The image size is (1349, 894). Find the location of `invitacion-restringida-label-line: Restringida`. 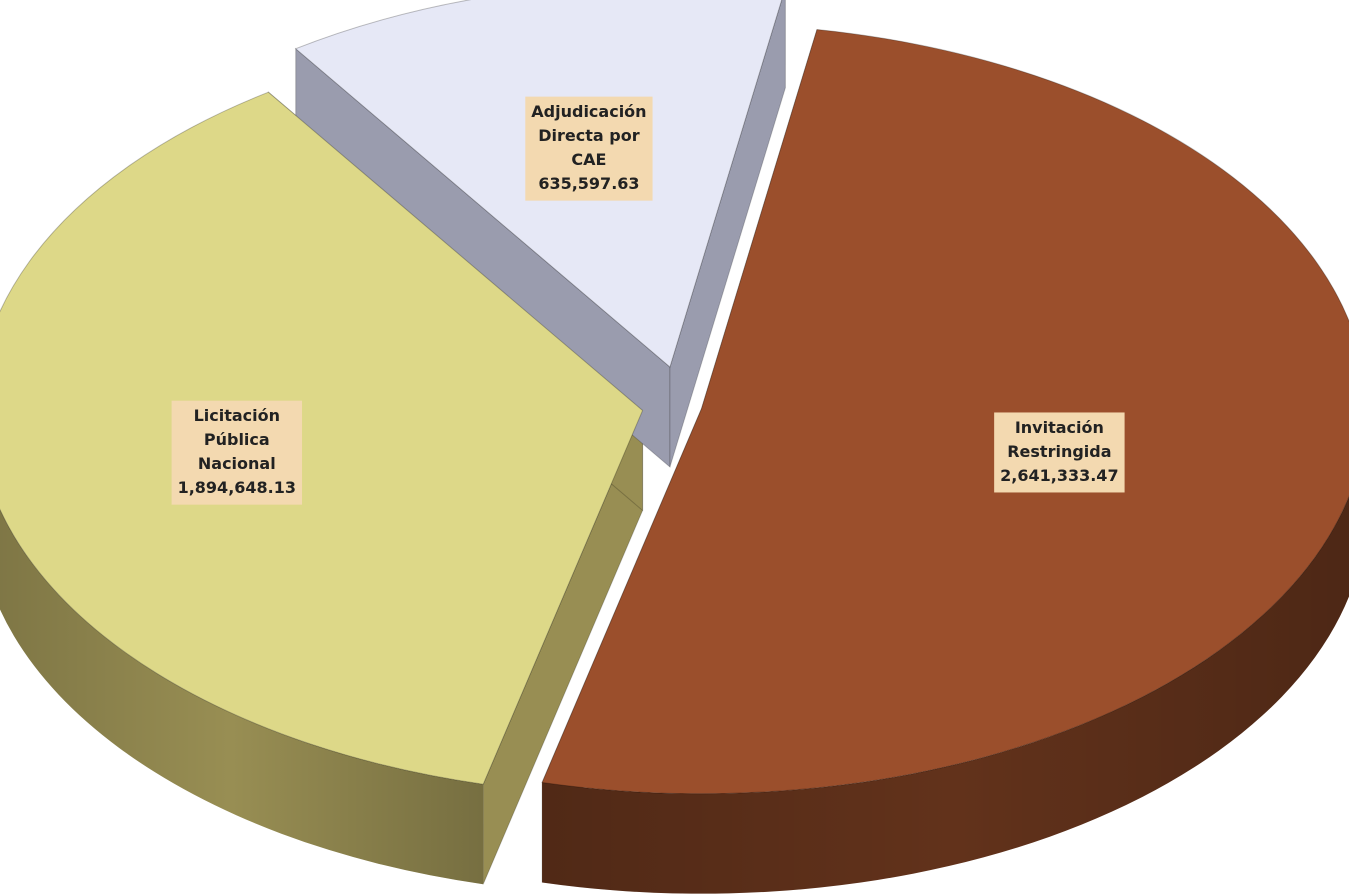

invitacion-restringida-label-line: Restringida is located at coordinates (1059, 451).